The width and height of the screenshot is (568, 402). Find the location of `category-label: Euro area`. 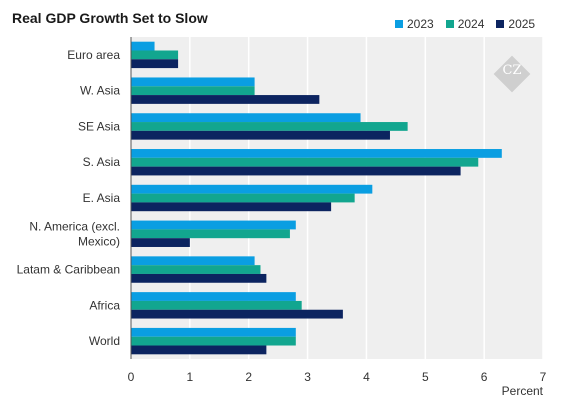

category-label: Euro area is located at coordinates (93, 55).